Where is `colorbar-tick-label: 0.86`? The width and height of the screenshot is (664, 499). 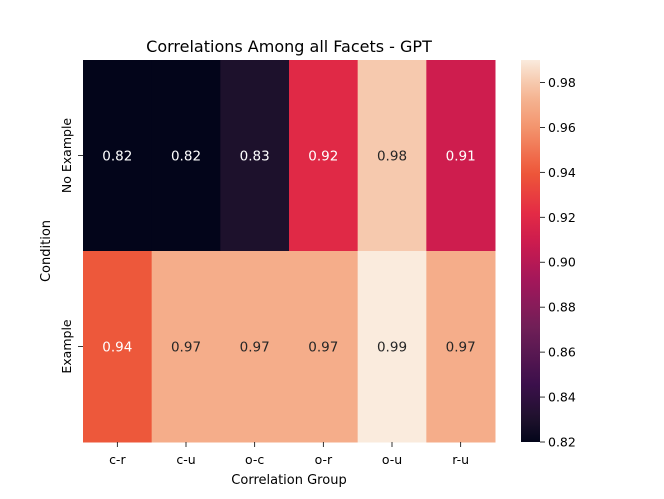 colorbar-tick-label: 0.86 is located at coordinates (562, 352).